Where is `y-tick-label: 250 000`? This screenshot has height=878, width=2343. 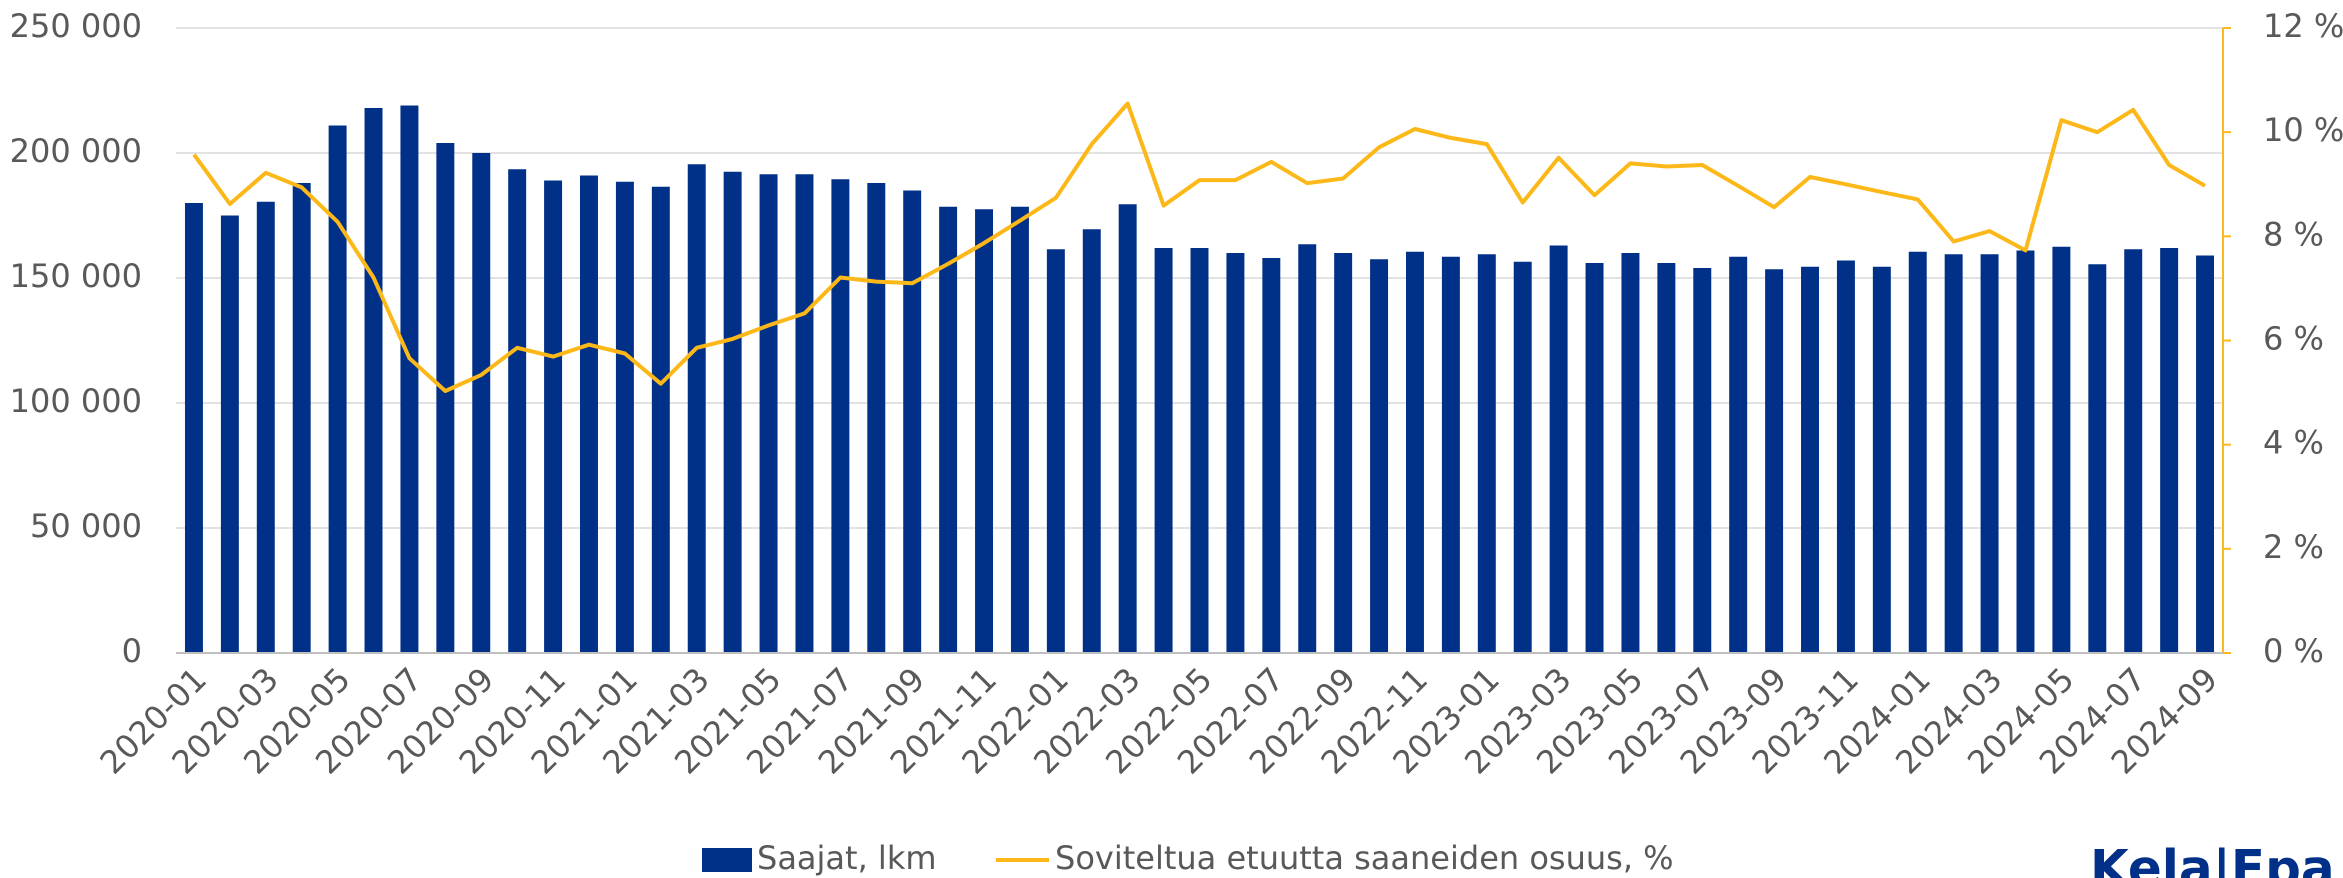
y-tick-label: 250 000 is located at coordinates (76, 26).